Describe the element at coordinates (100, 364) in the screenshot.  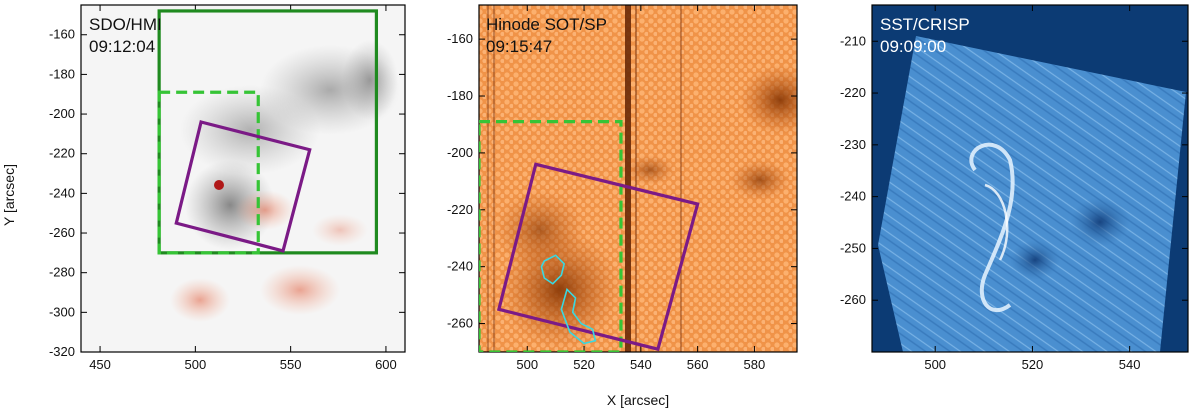
I see `x-tick-label: 450` at that location.